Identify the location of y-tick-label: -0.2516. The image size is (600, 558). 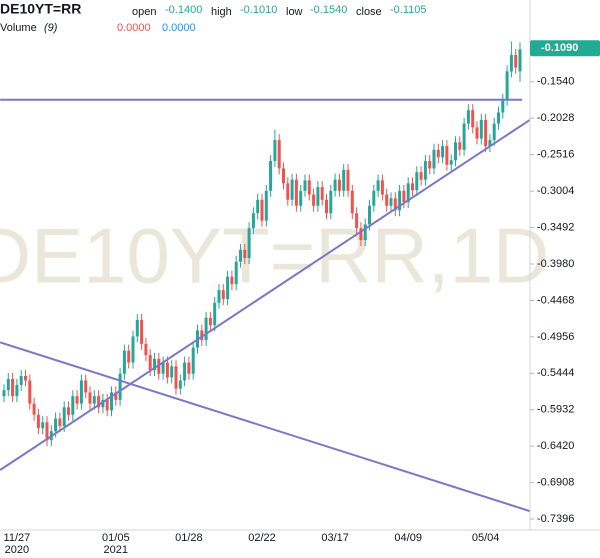
(555, 155).